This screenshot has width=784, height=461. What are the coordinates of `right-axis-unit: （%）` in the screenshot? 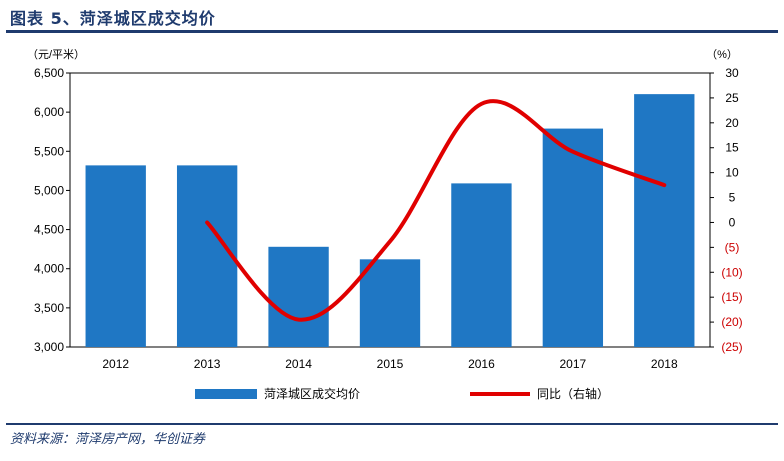 It's located at (722, 54).